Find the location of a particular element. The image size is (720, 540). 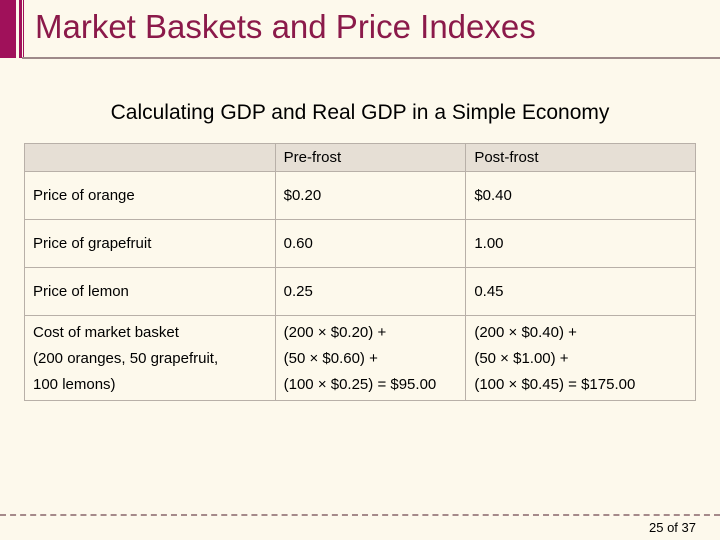

formula-line: (100 × $0.25) = $95.00 is located at coordinates (360, 384).